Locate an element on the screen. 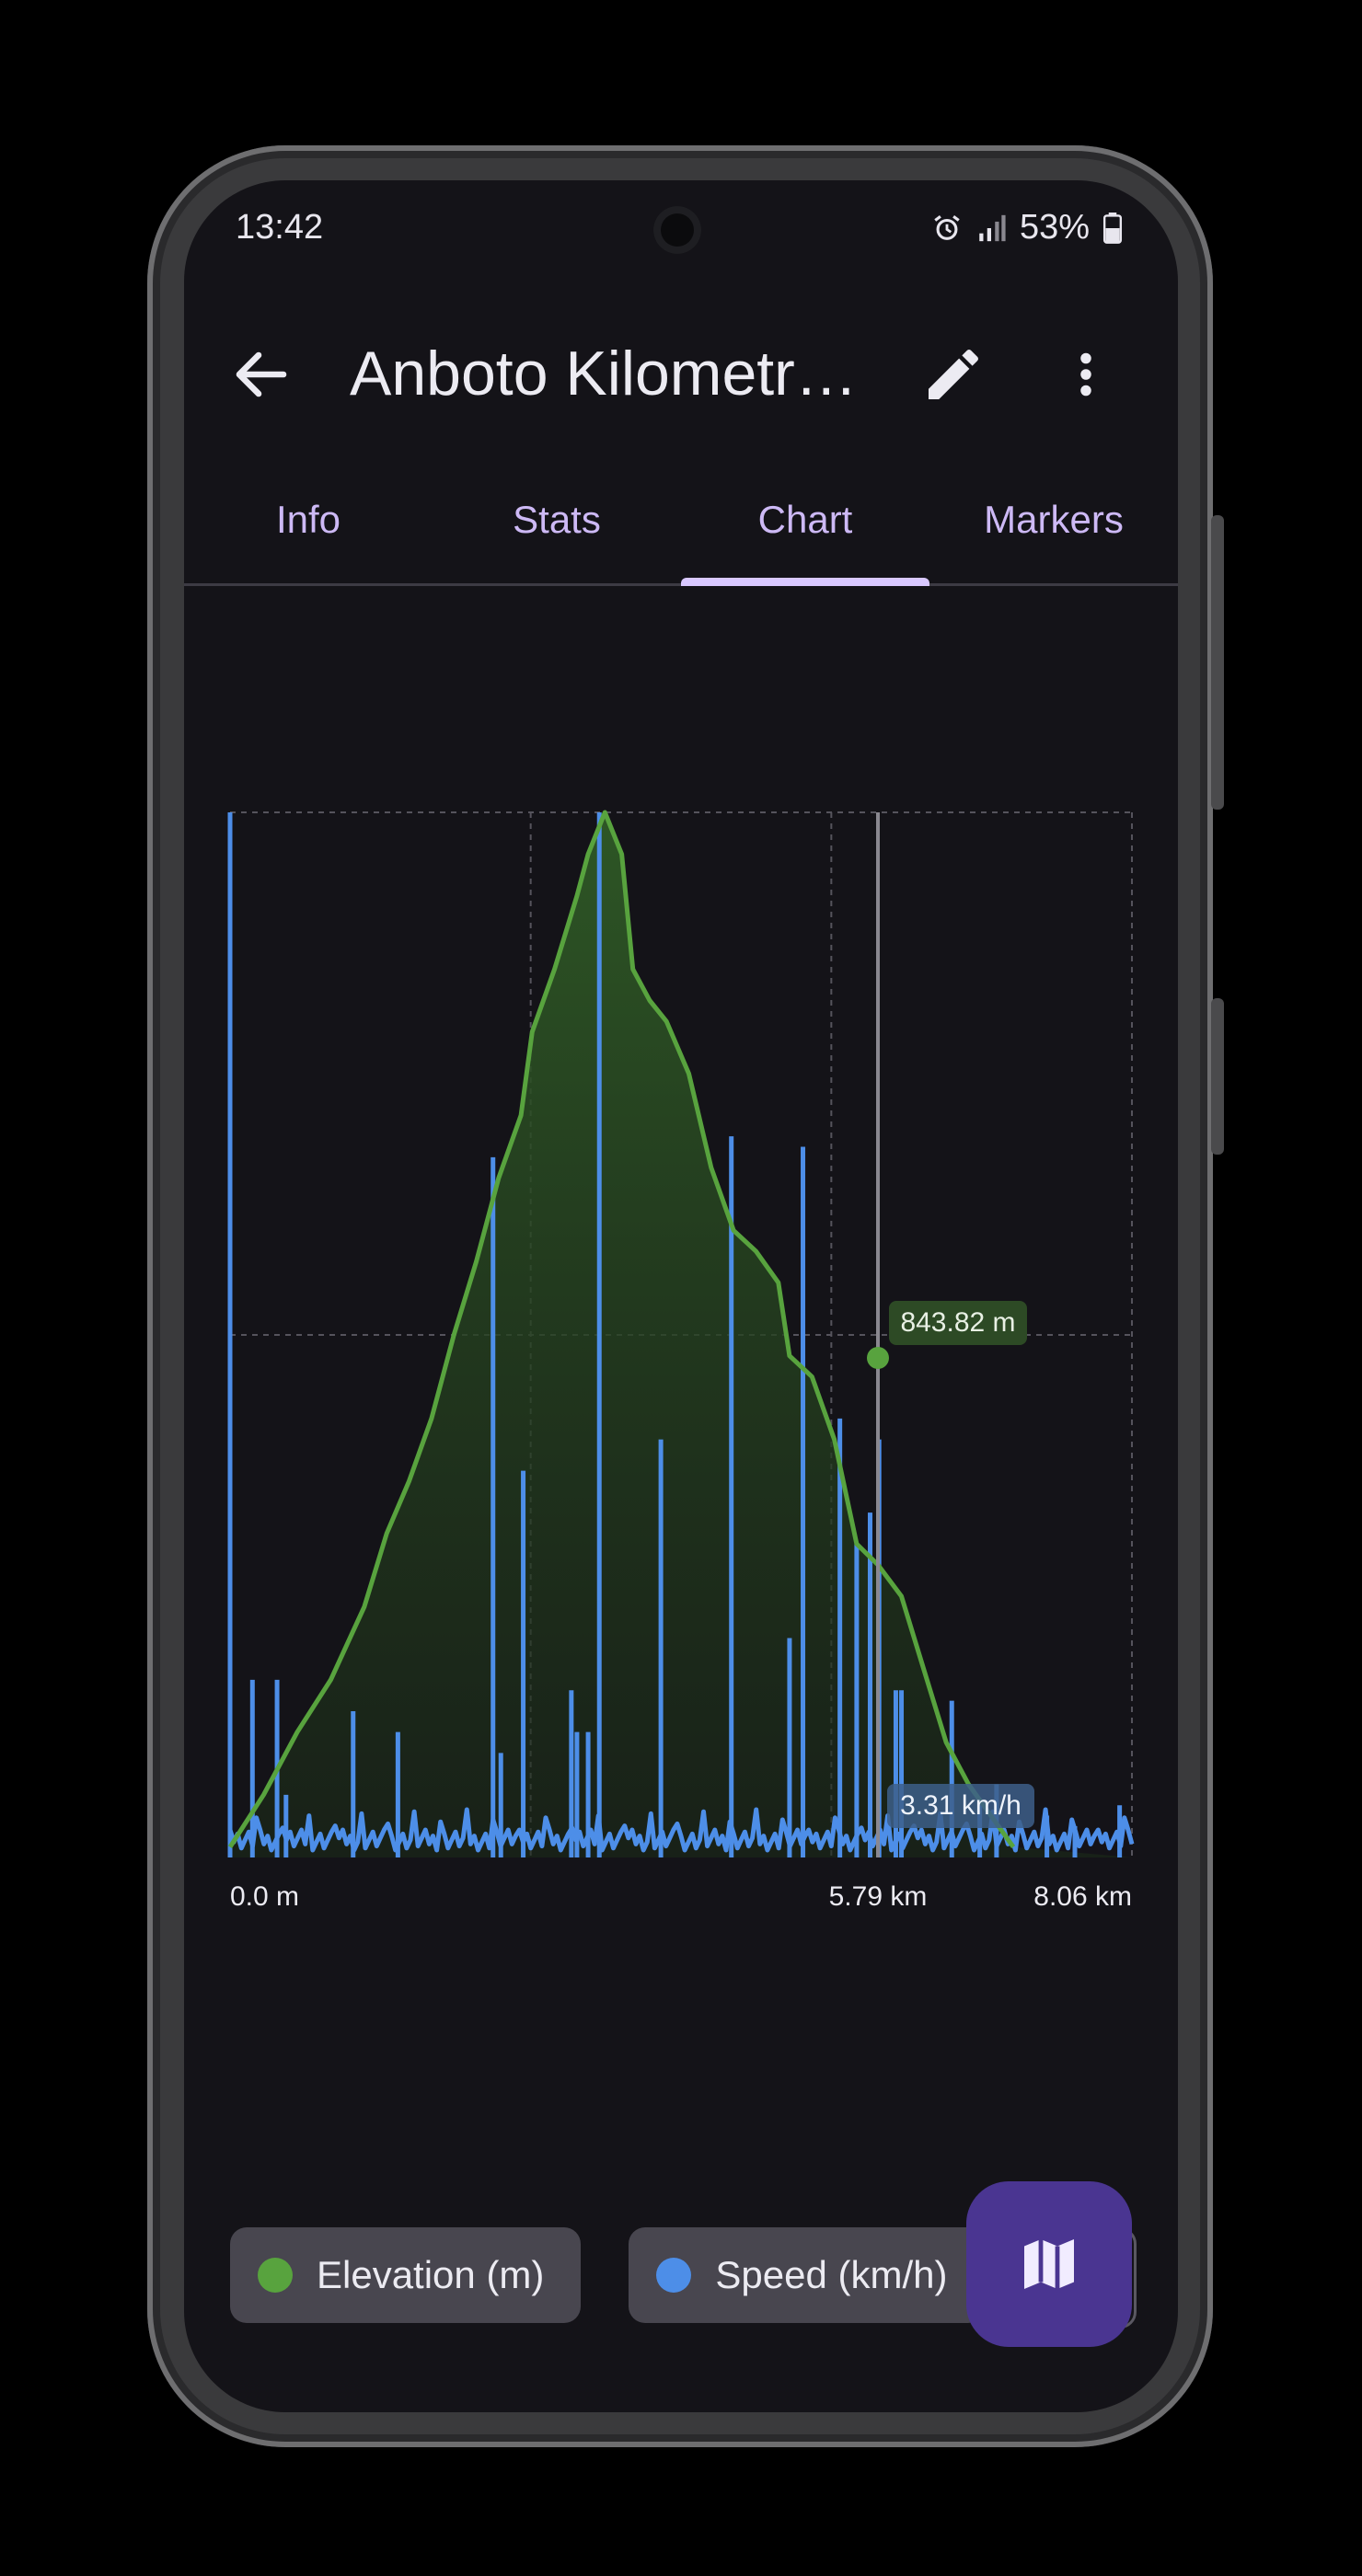 The height and width of the screenshot is (2576, 1362). map-button is located at coordinates (1049, 2264).